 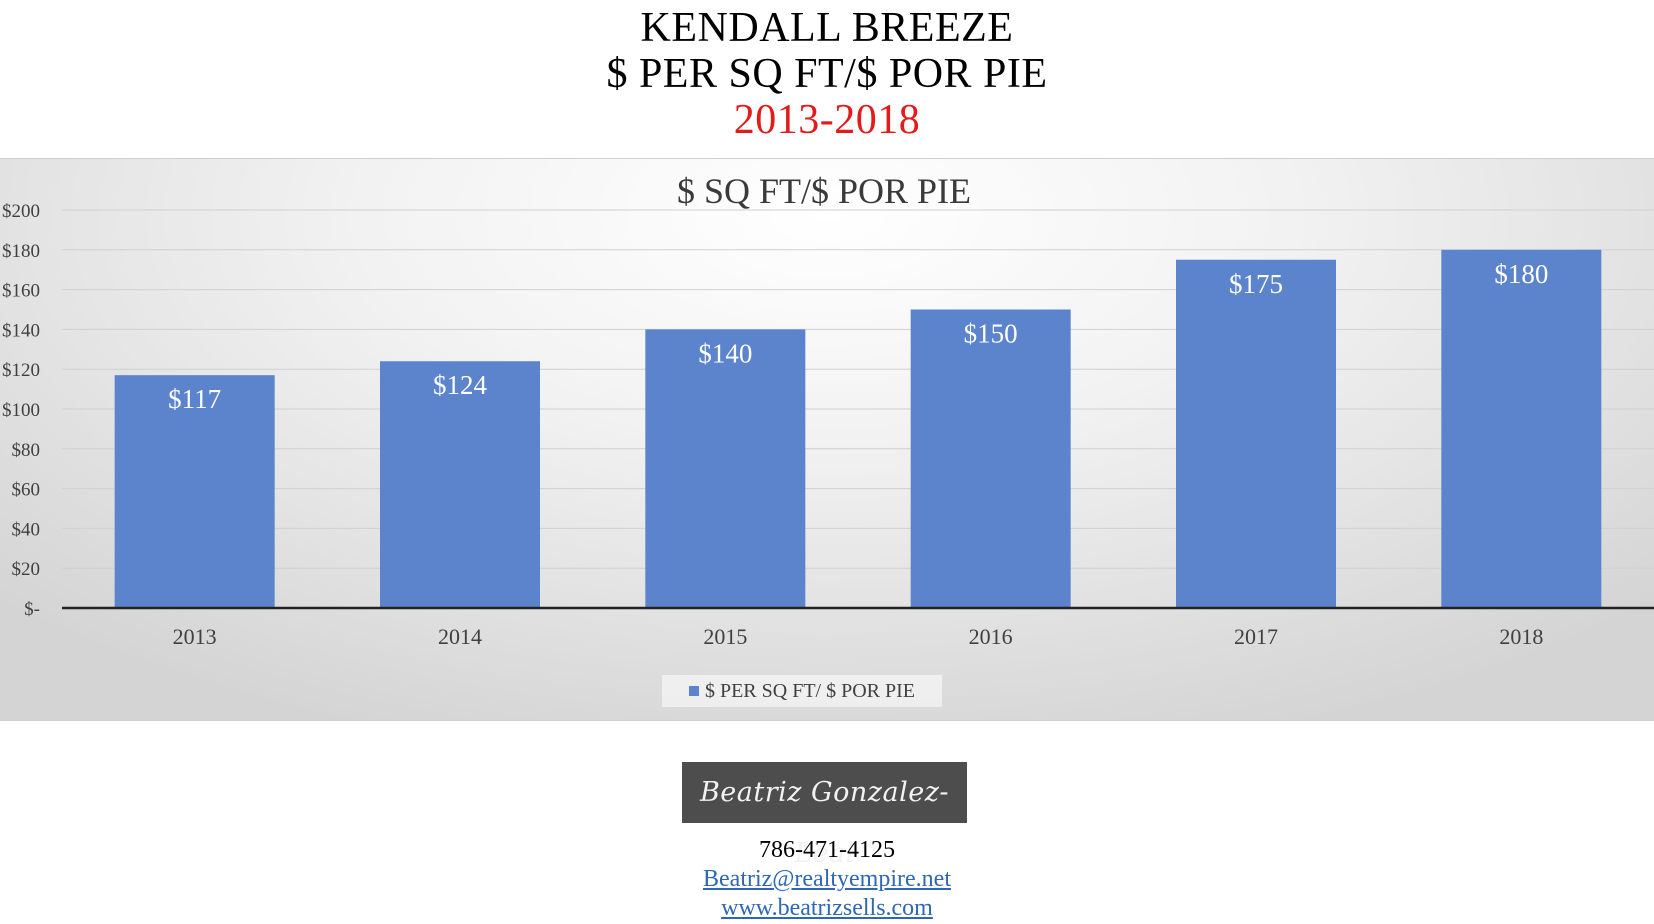 I want to click on website-link: www.beatrizsells.com, so click(x=827, y=908).